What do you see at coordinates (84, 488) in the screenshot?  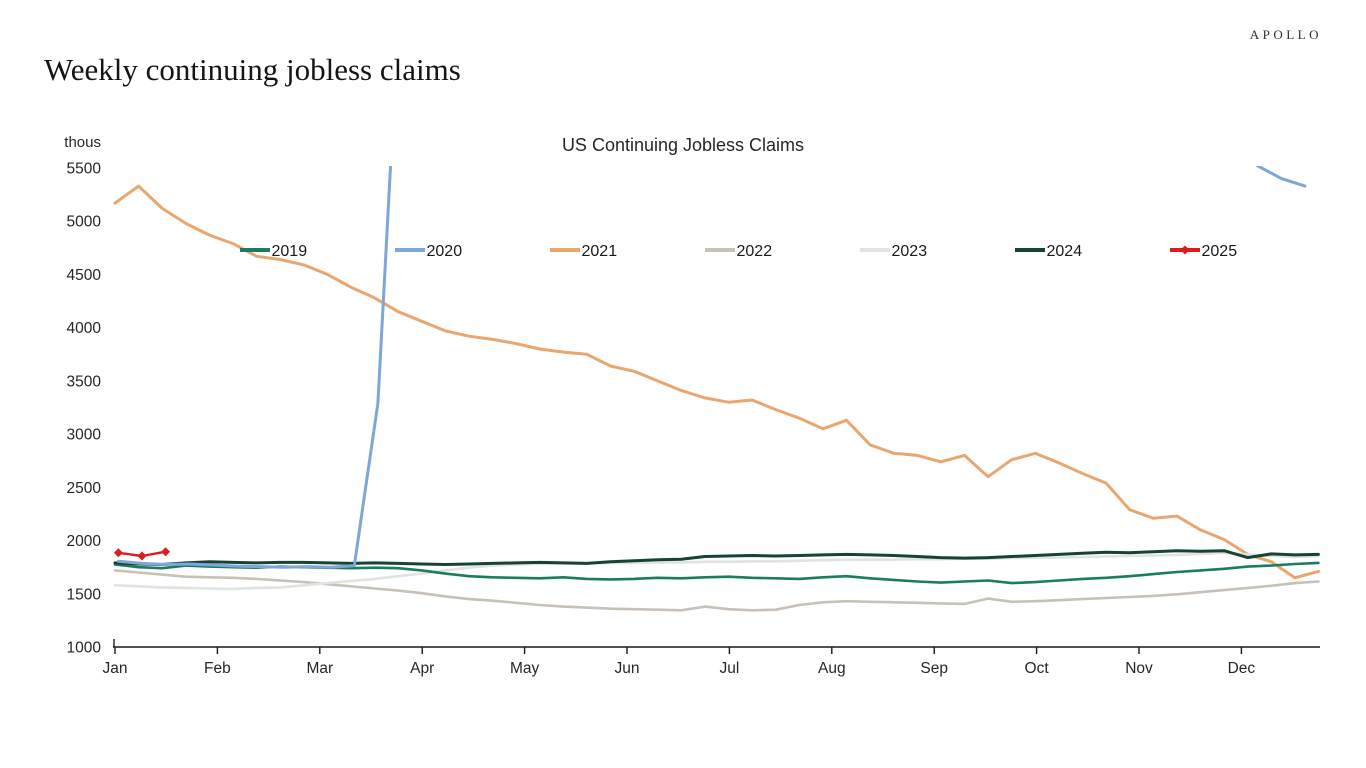 I see `y-tick-label-2500: 2500` at bounding box center [84, 488].